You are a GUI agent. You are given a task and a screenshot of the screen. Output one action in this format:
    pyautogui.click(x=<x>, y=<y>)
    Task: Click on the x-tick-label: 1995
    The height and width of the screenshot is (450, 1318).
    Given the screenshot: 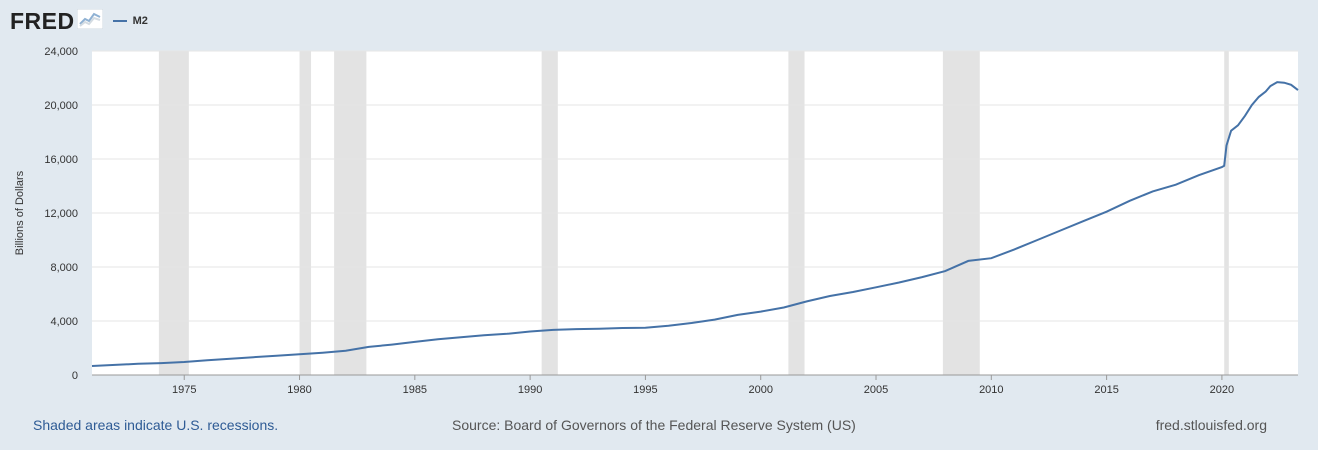 What is the action you would take?
    pyautogui.click(x=645, y=390)
    